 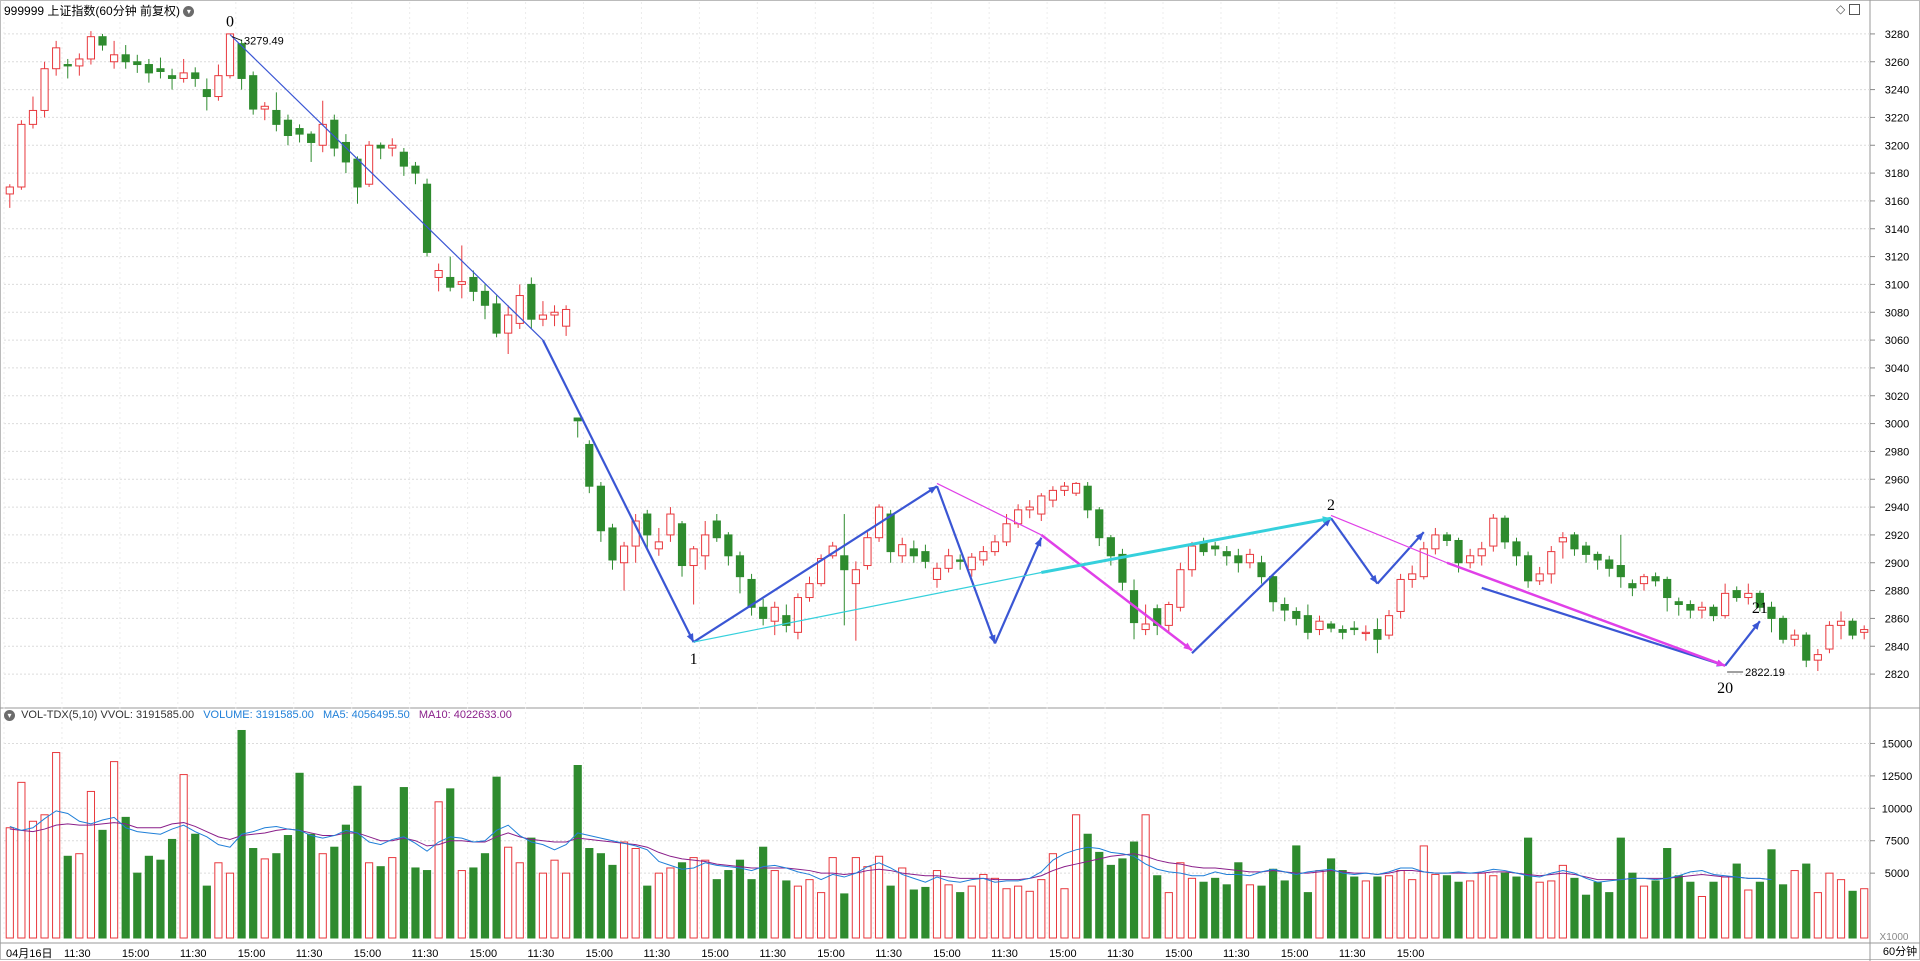 What do you see at coordinates (1897, 341) in the screenshot?
I see `price-tick-label: 3060` at bounding box center [1897, 341].